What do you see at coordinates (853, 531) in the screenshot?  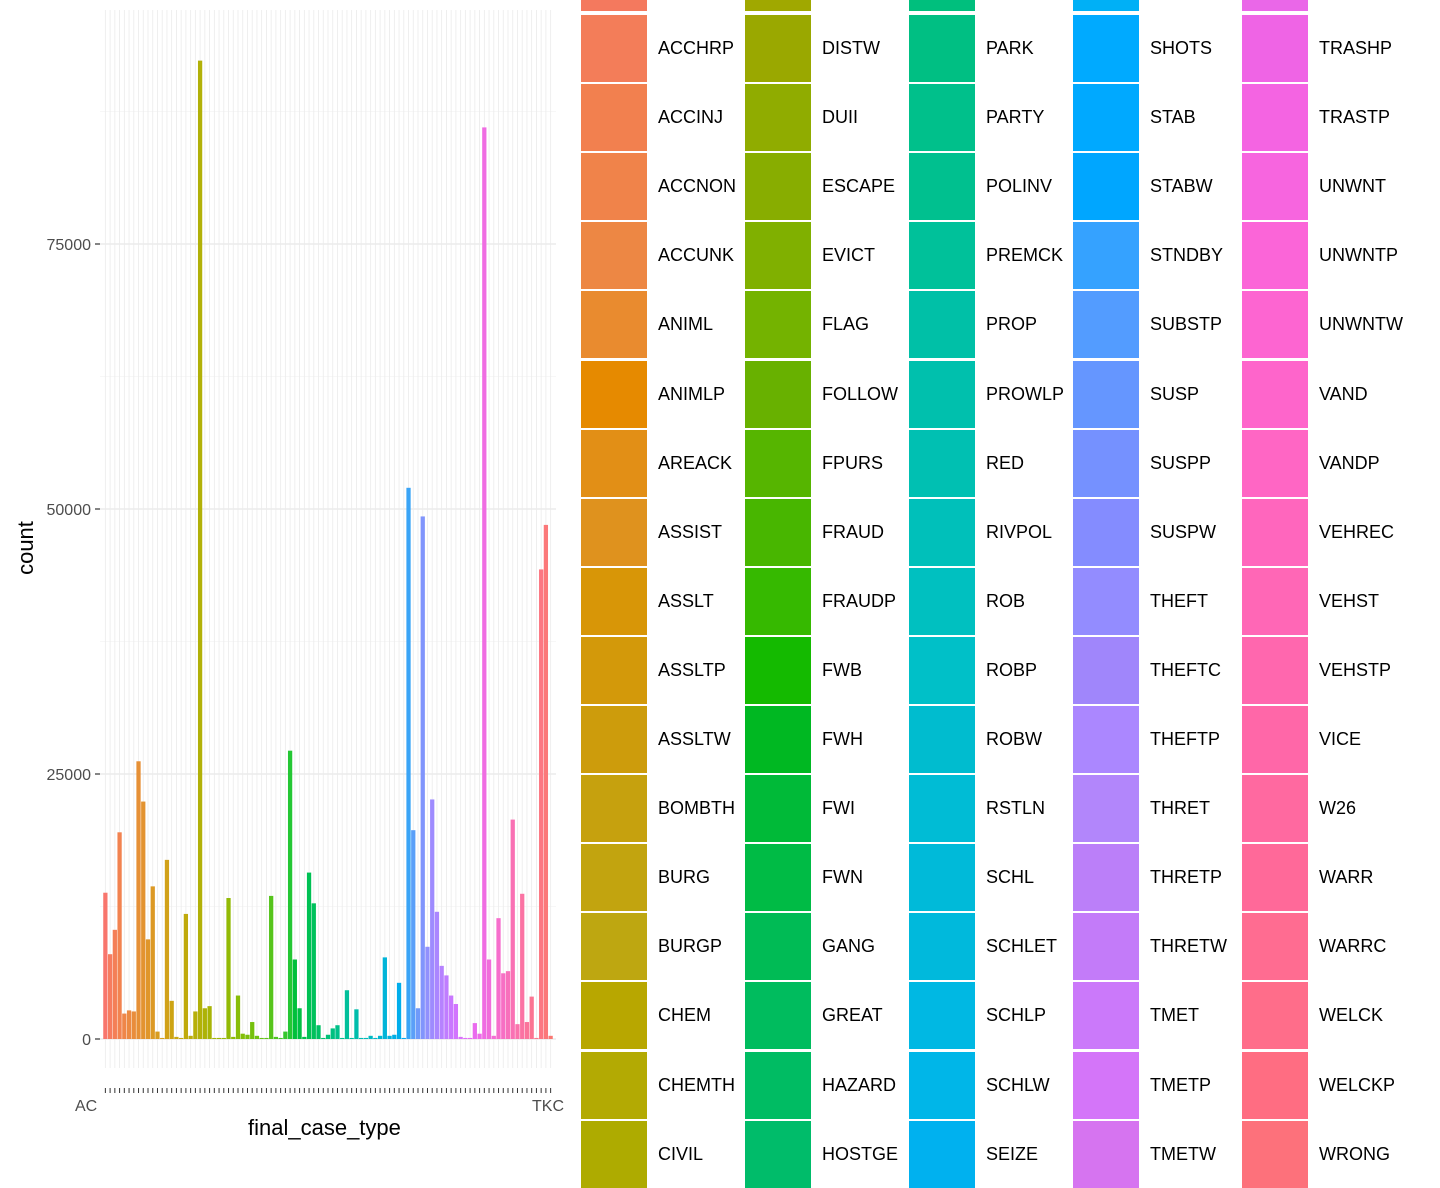 I see `legend-label: FRAUD` at bounding box center [853, 531].